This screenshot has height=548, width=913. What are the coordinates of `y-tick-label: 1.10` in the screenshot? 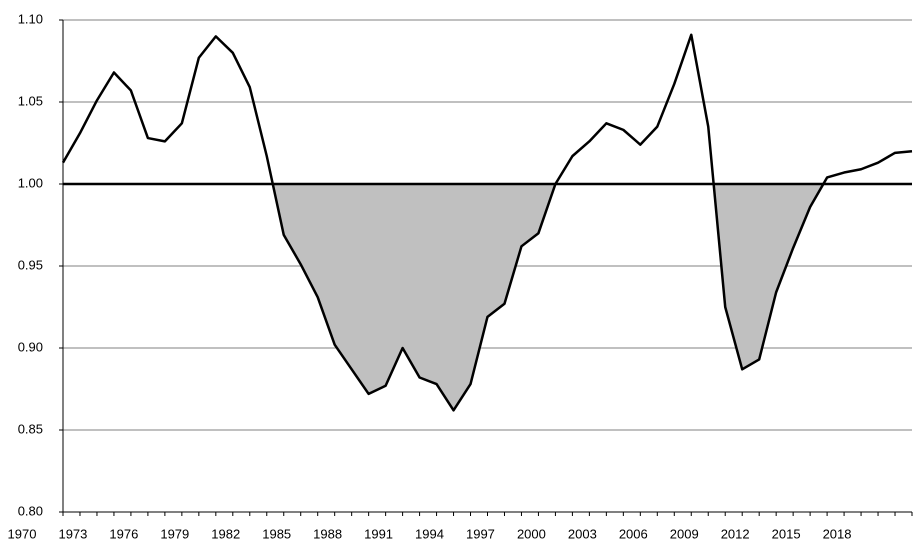 It's located at (30, 18).